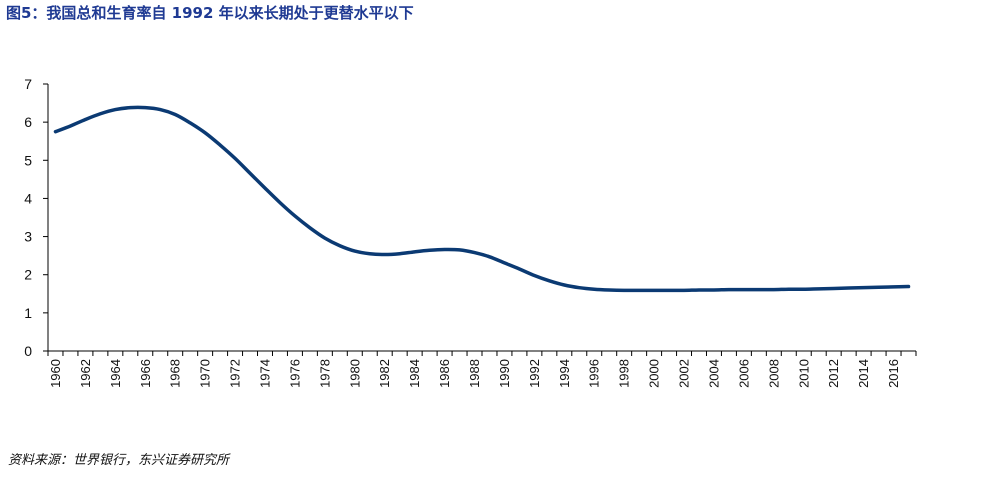 This screenshot has width=1000, height=482. Describe the element at coordinates (504, 373) in the screenshot. I see `x-tick-label: 1990` at that location.